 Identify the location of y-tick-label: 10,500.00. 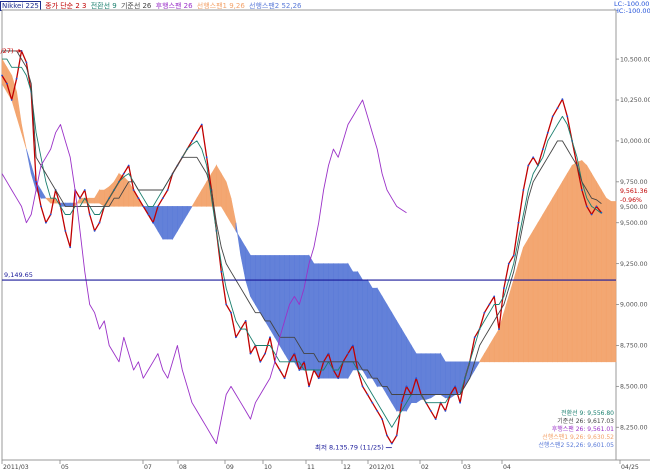
(635, 59).